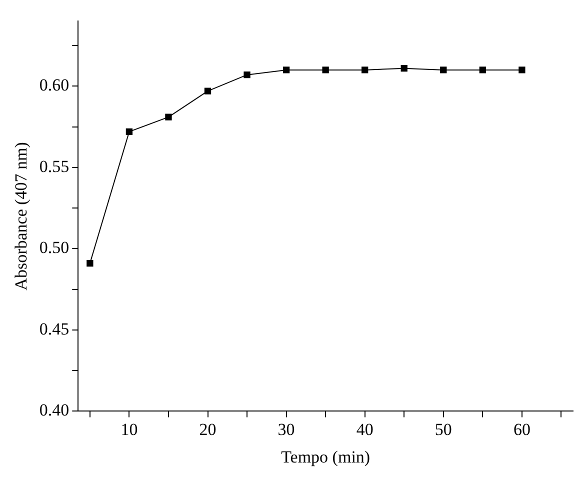 This screenshot has height=480, width=586. I want to click on y-tick-label: 0.45, so click(54, 328).